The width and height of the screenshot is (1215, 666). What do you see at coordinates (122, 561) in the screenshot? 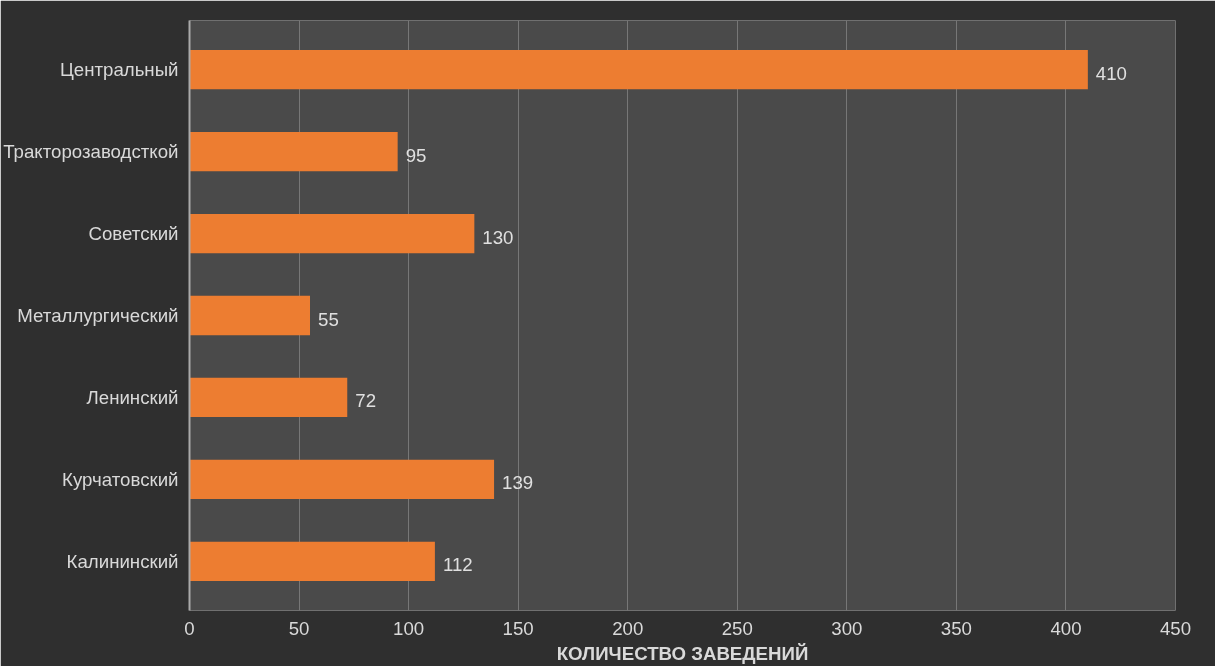
I see `y-tick-label: Калининский` at bounding box center [122, 561].